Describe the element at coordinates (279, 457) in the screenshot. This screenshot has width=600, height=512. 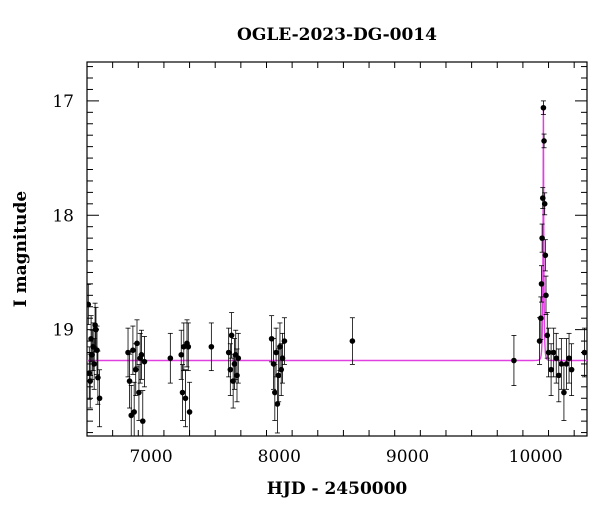
I see `x-tick-label: 8000` at that location.